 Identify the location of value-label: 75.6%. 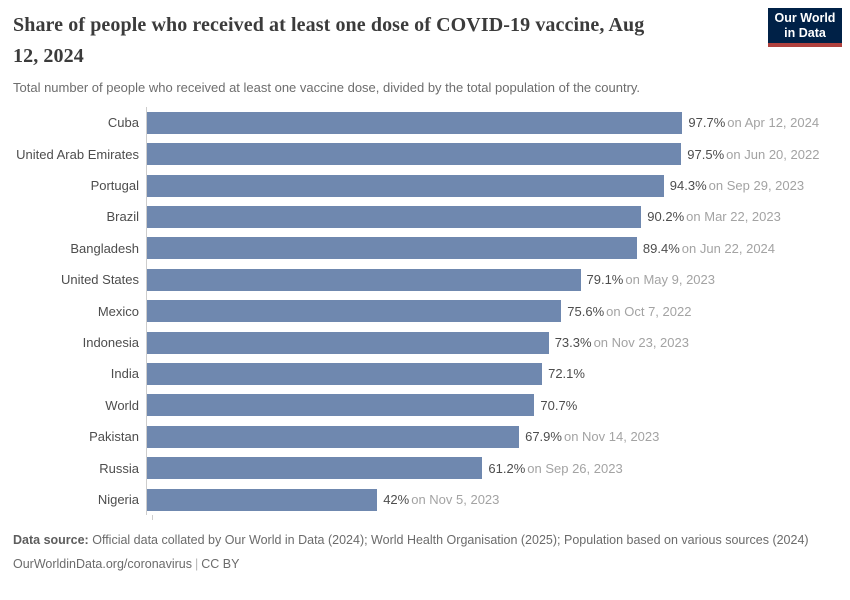
(586, 311).